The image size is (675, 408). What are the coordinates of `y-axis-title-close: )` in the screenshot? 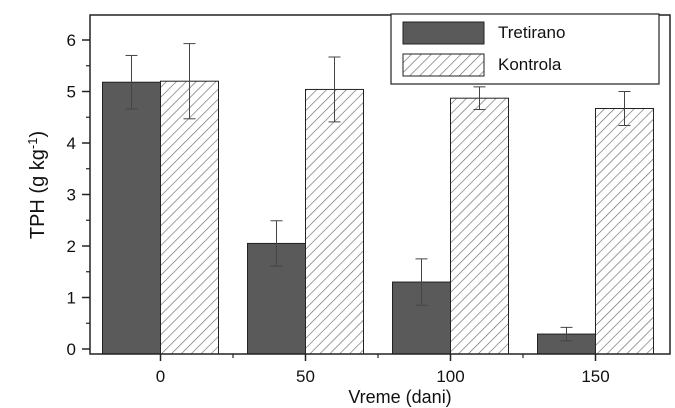 It's located at (38, 134).